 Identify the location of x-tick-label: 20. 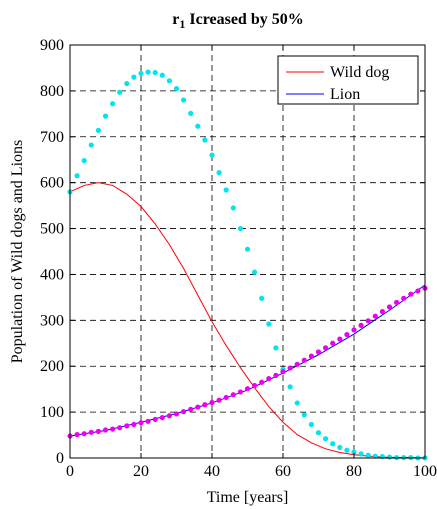
(141, 471).